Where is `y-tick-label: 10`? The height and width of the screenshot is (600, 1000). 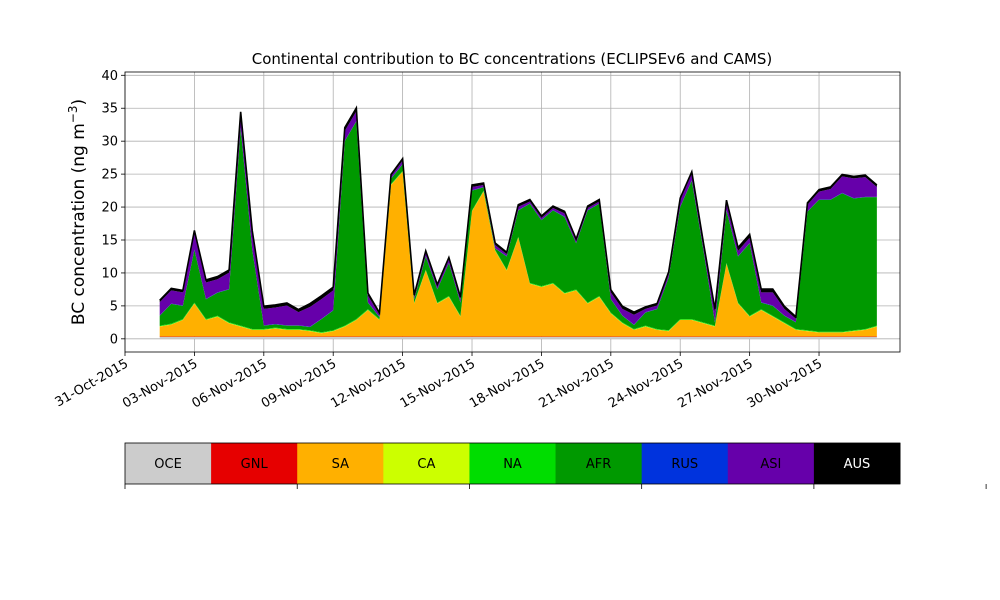
y-tick-label: 10 is located at coordinates (109, 273).